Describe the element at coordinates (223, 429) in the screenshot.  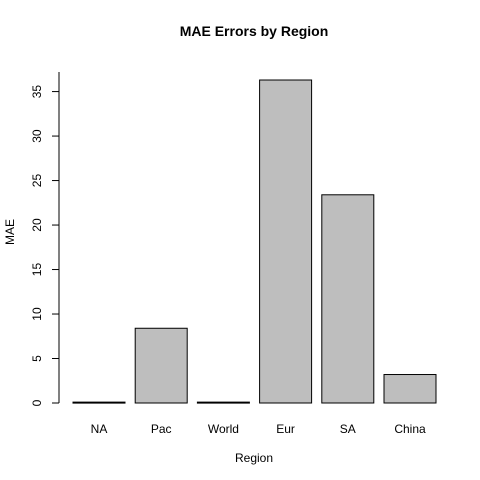
I see `x-tick-label: World` at that location.